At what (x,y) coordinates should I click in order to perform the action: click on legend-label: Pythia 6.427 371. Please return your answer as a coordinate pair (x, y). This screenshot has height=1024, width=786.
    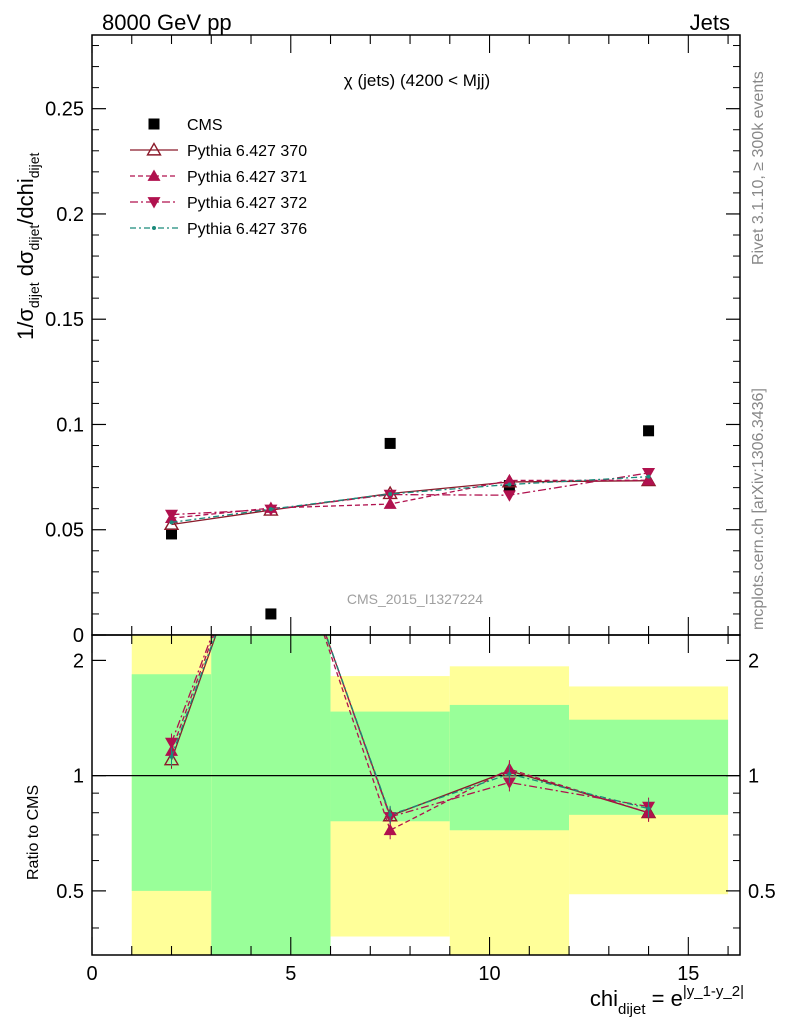
    Looking at the image, I should click on (247, 177).